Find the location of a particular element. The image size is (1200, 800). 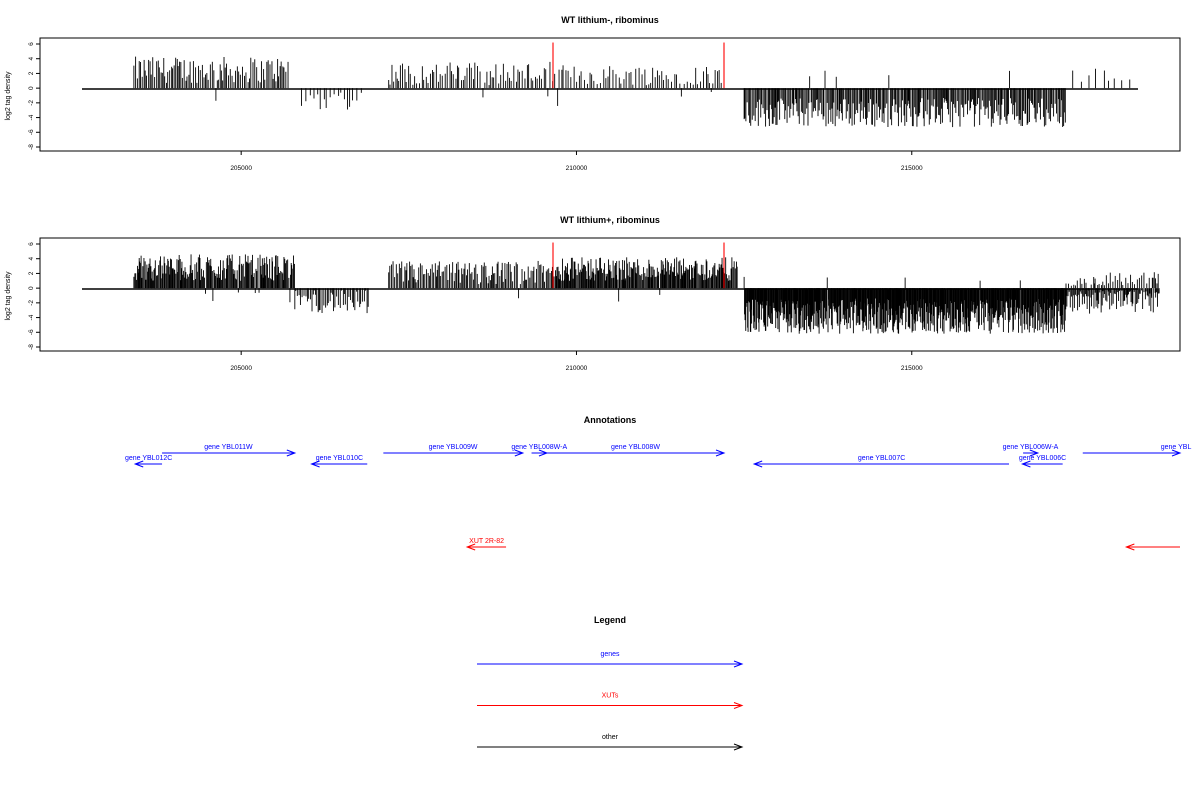

panel-1-ylabel: log2 tag density is located at coordinates (8, 96).